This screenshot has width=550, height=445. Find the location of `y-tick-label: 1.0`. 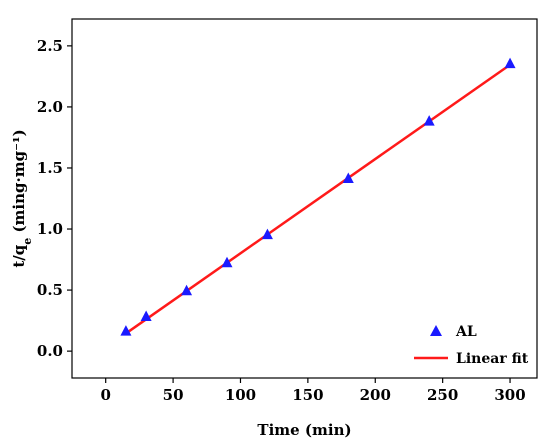

y-tick-label: 1.0 is located at coordinates (50, 229).